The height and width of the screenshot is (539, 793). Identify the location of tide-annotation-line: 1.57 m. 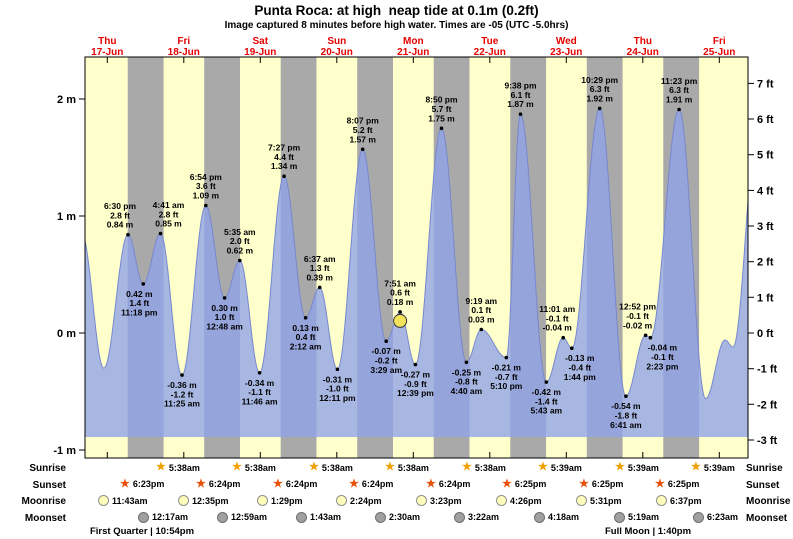
(362, 139).